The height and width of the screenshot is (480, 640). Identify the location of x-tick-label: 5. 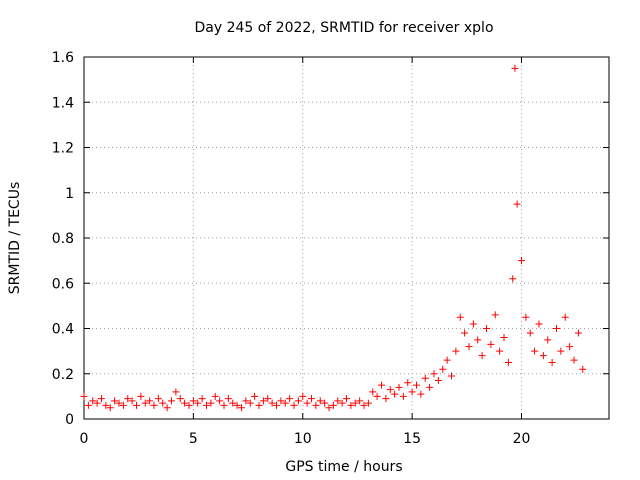
(193, 439).